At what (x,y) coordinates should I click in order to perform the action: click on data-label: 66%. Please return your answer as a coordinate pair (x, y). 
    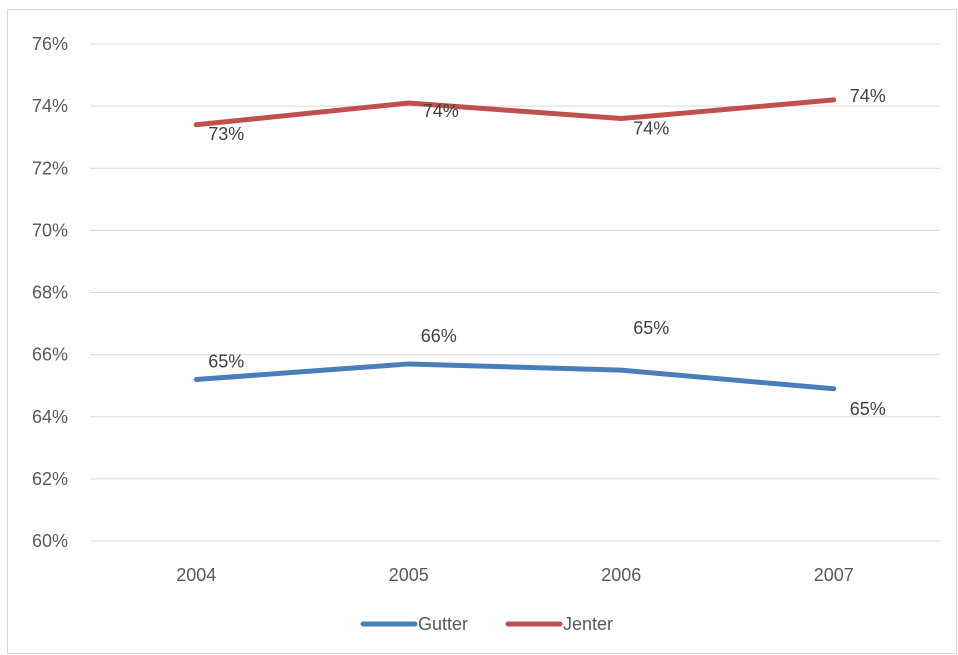
    Looking at the image, I should click on (439, 336).